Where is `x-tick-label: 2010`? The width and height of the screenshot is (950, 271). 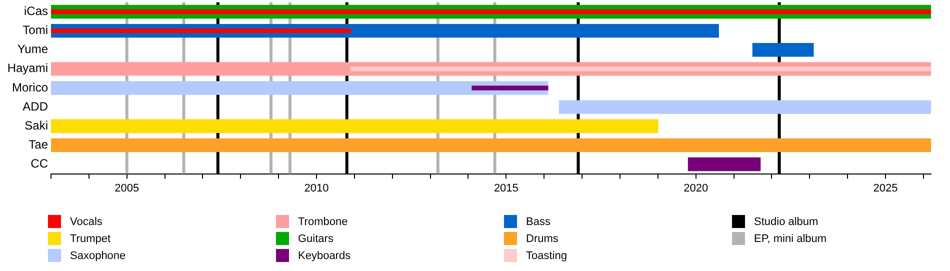 x-tick-label: 2010 is located at coordinates (316, 188).